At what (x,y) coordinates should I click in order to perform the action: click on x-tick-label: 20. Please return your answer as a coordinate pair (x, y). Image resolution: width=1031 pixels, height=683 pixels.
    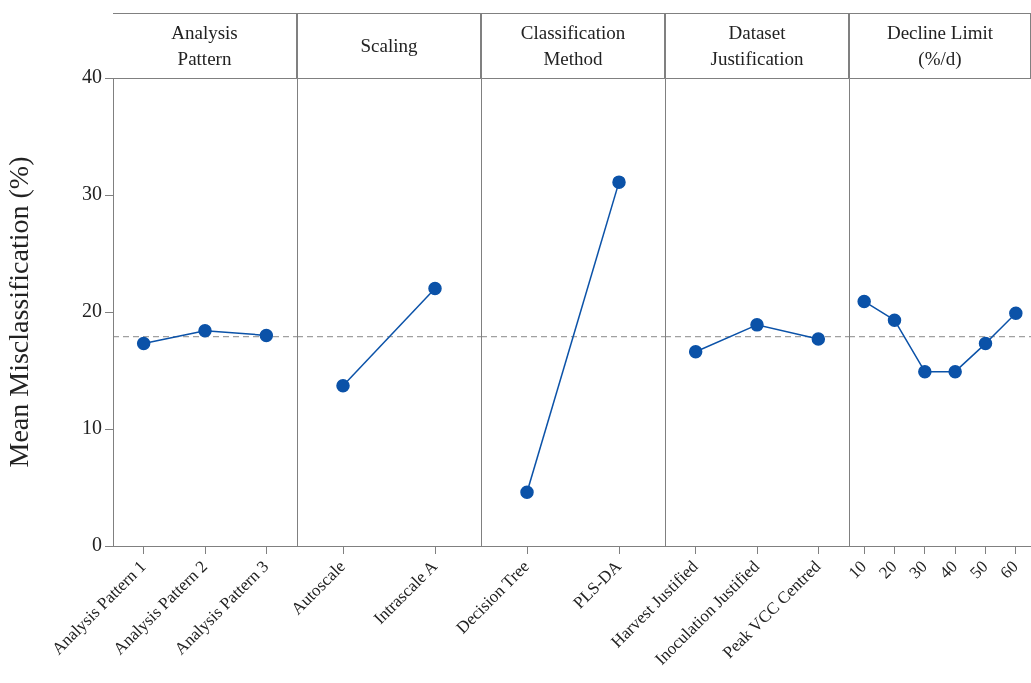
    Looking at the image, I should click on (888, 569).